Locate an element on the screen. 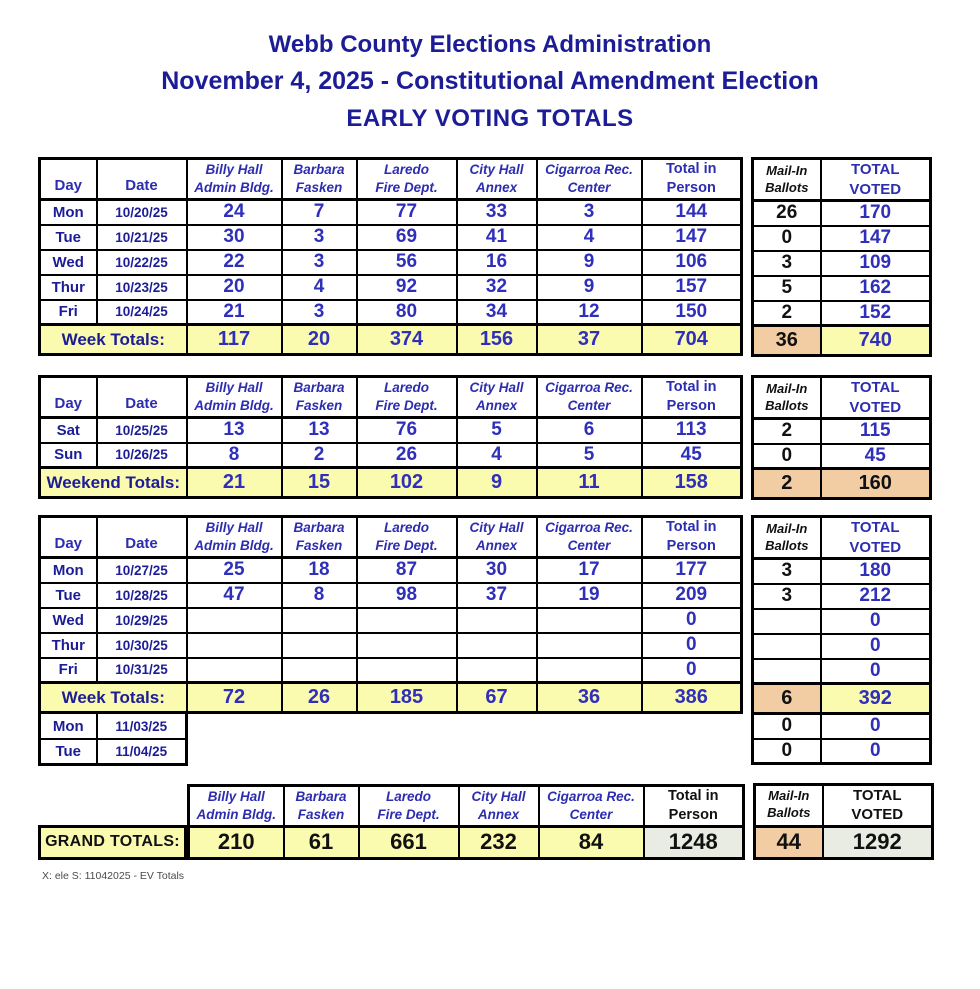 The height and width of the screenshot is (989, 980). site-value-cell: 6 is located at coordinates (589, 430).